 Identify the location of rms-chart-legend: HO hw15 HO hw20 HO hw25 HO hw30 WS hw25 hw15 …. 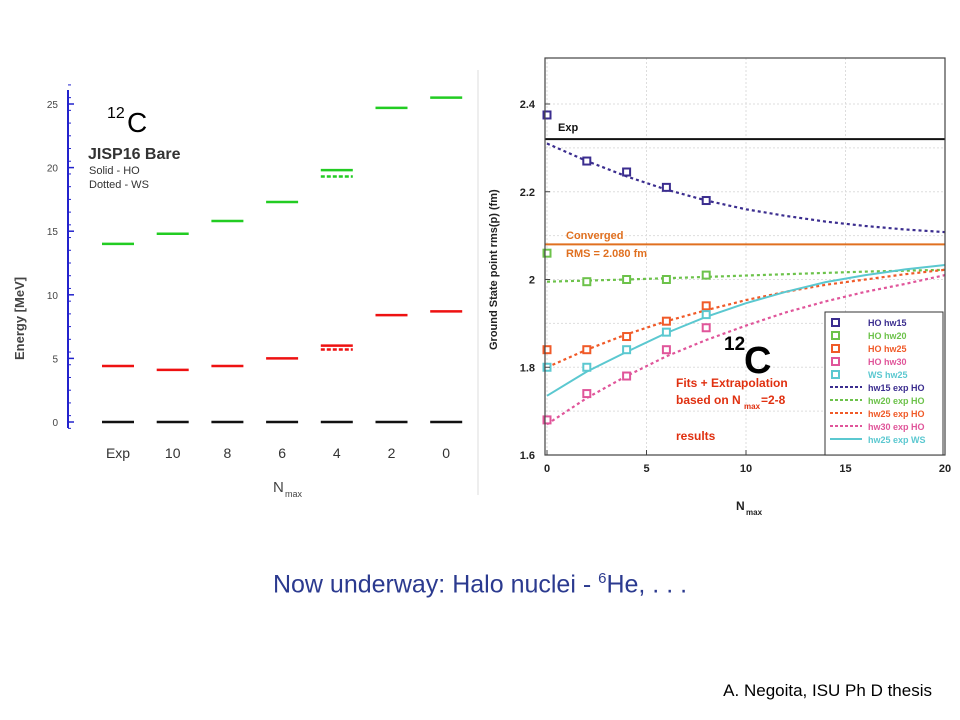
(884, 383).